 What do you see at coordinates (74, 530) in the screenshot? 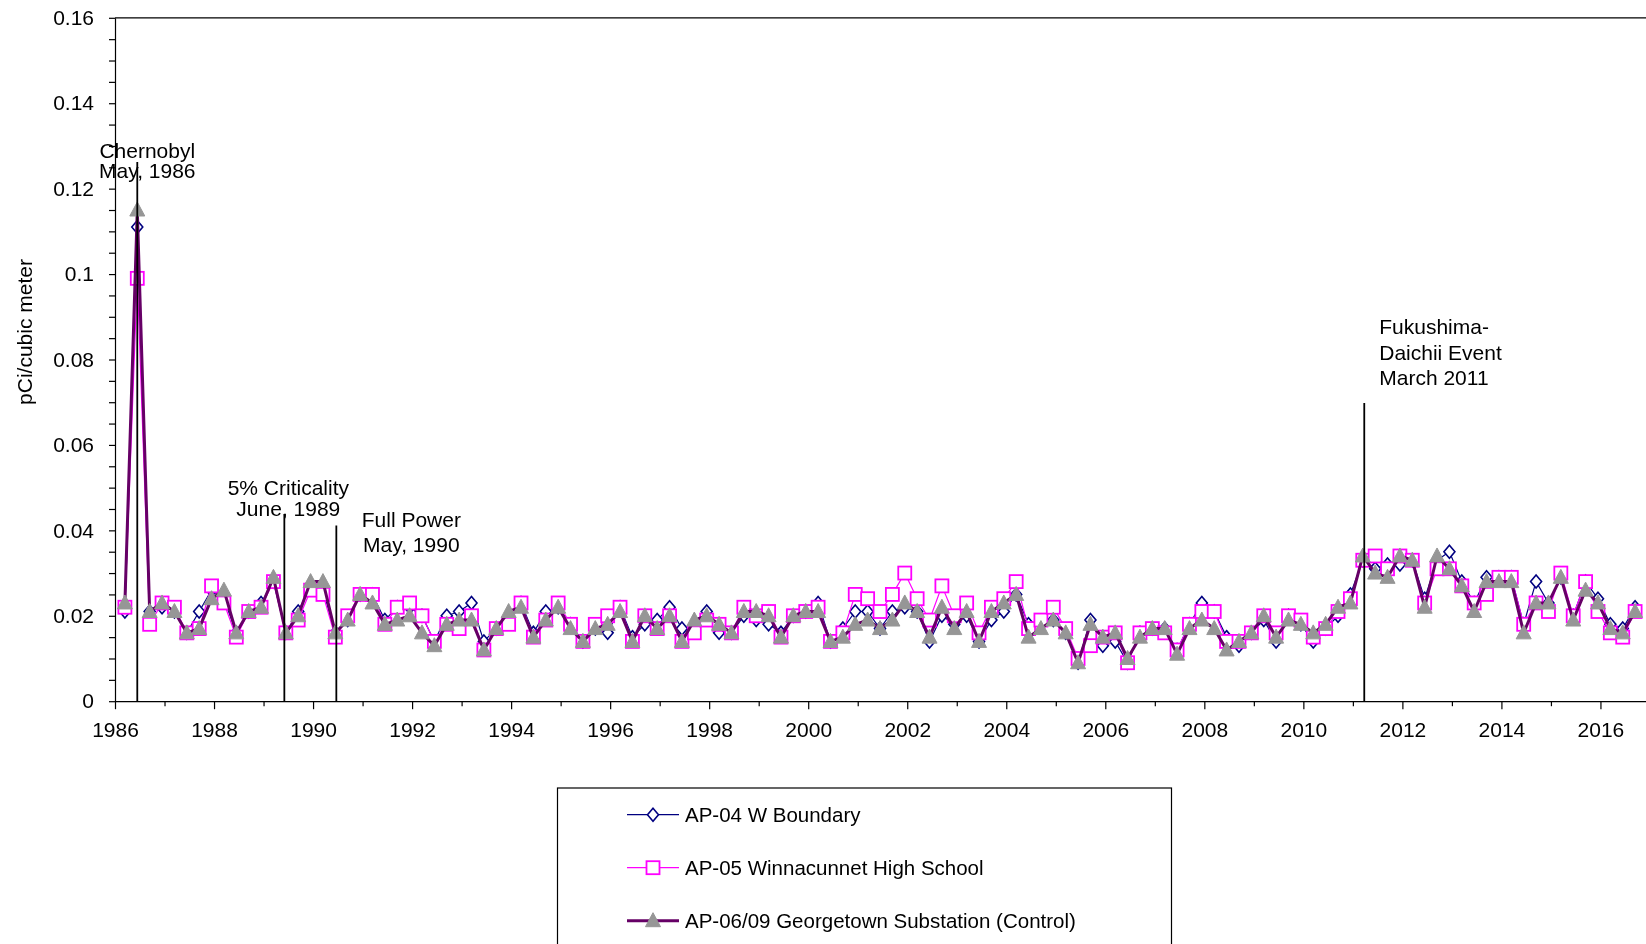
I see `y-tick-label: 0.04` at bounding box center [74, 530].